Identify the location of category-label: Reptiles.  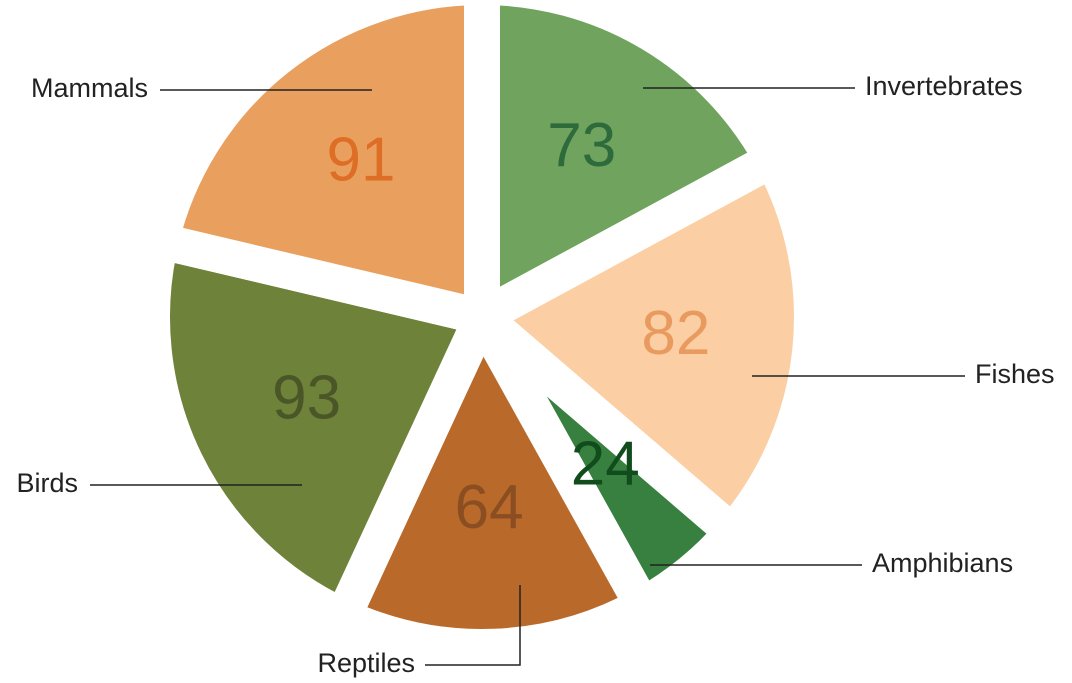
(366, 663).